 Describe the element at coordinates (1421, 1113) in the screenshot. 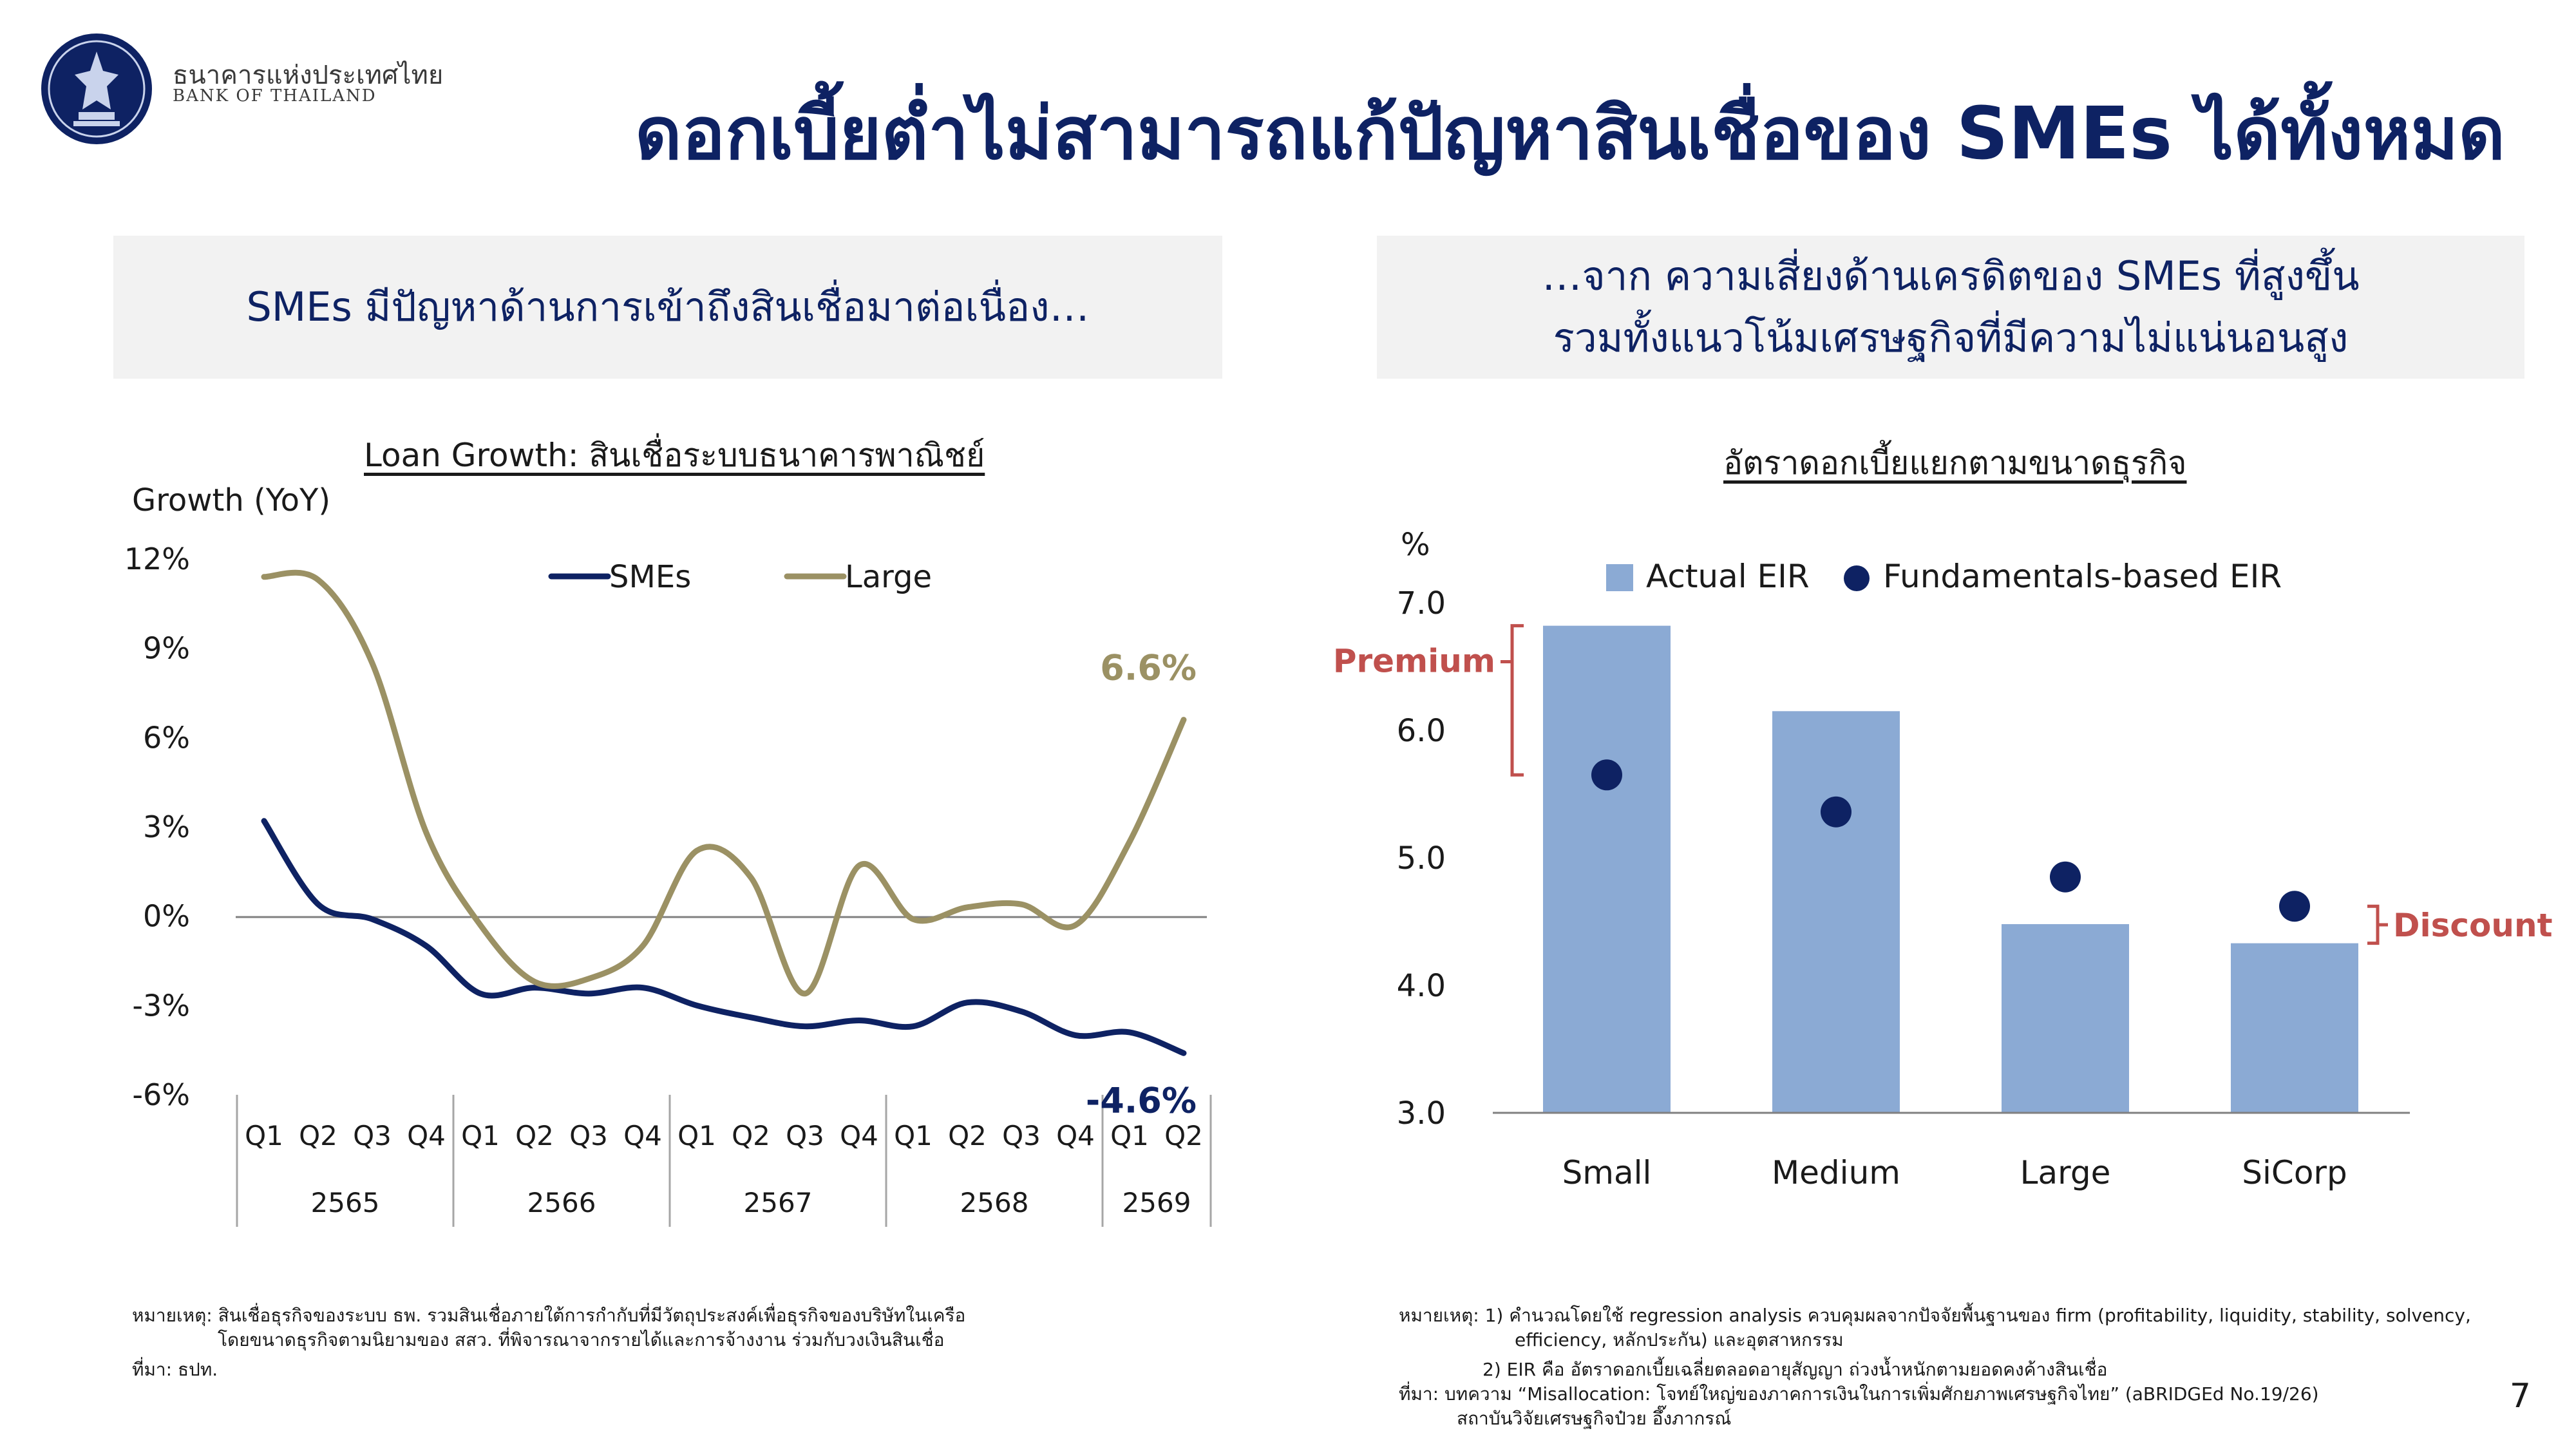

I see `bar-chart-y-tick: 3.0` at that location.